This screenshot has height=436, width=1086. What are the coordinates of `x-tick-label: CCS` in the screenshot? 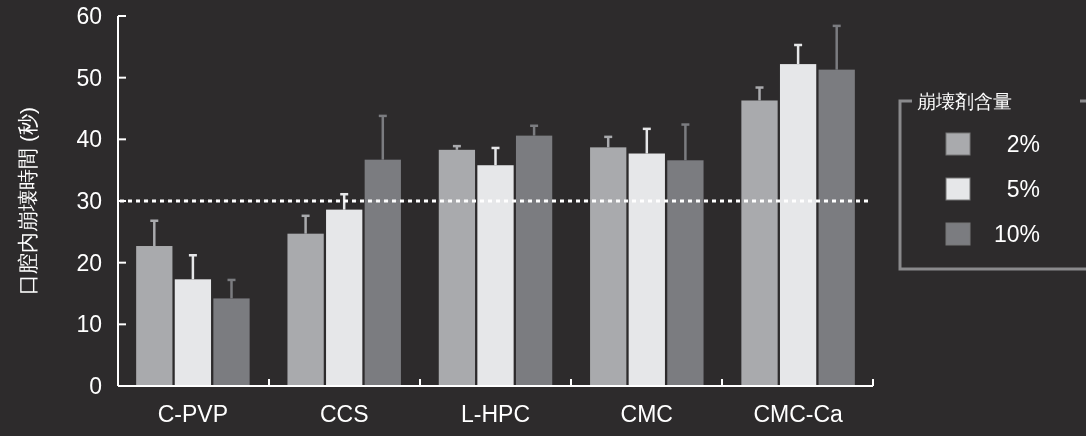 It's located at (344, 414).